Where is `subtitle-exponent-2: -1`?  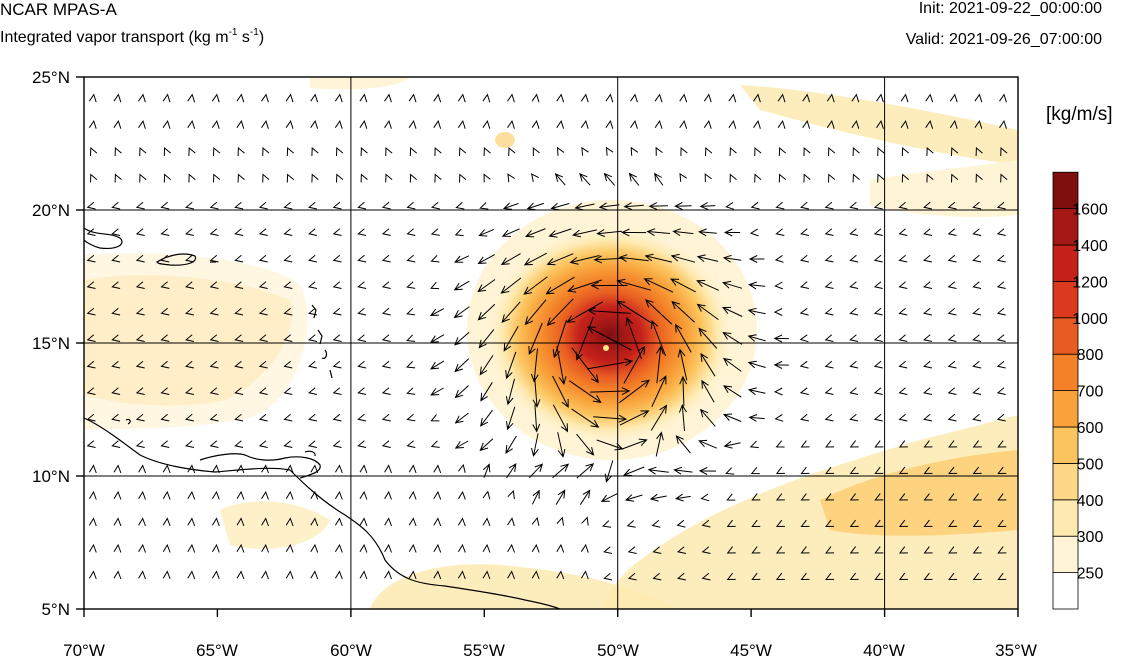 subtitle-exponent-2: -1 is located at coordinates (254, 32).